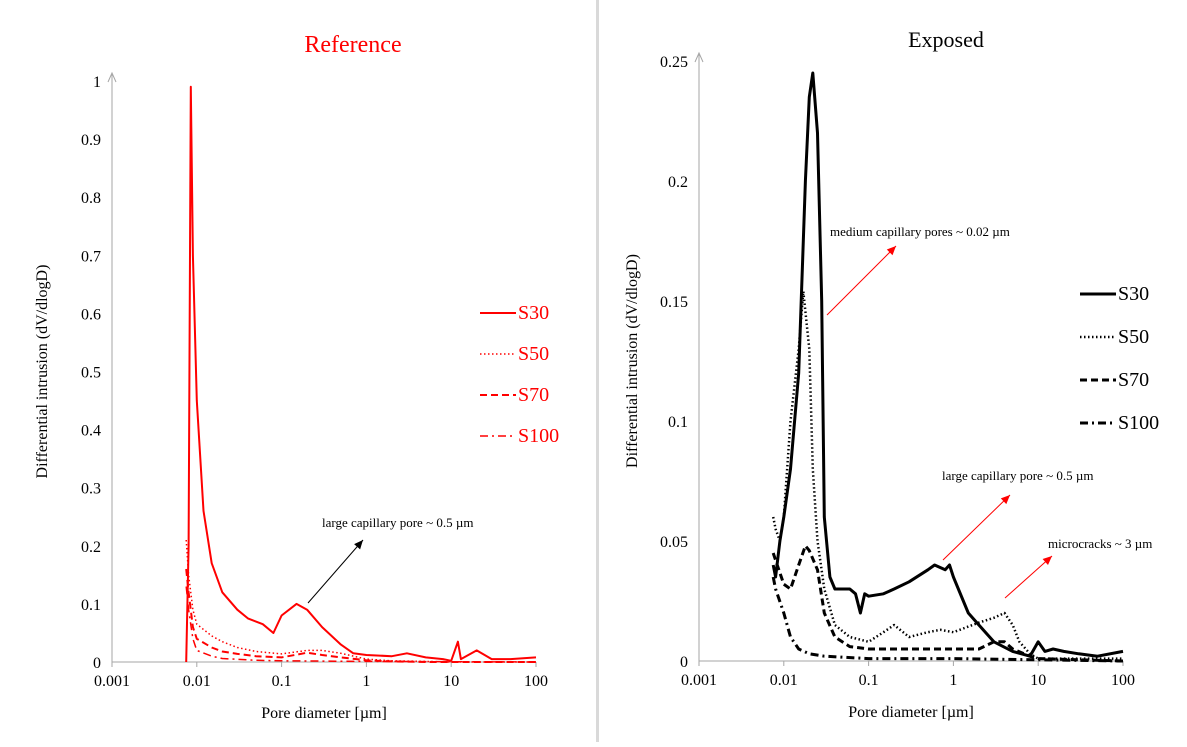 This screenshot has width=1187, height=747. I want to click on y-tick-label: 0.15, so click(674, 302).